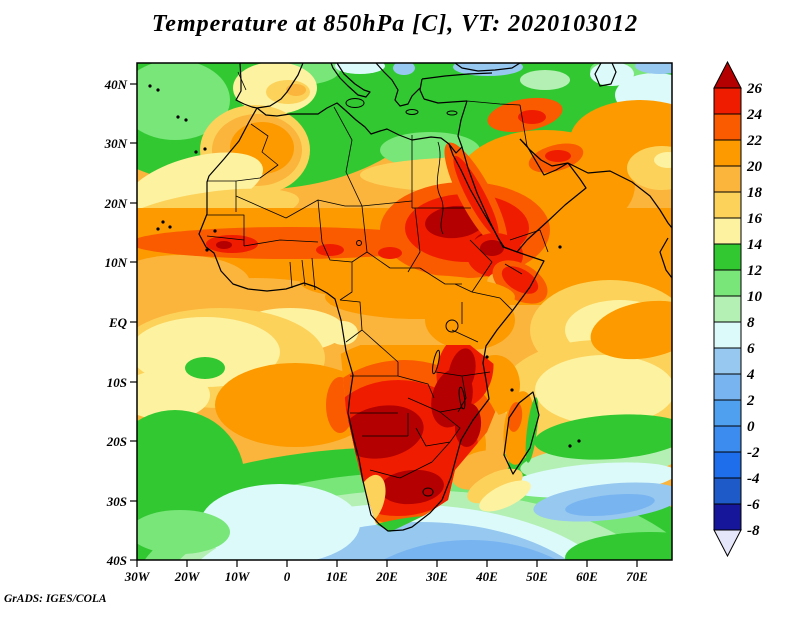  Describe the element at coordinates (117, 382) in the screenshot. I see `y-tick-label: 10S` at that location.